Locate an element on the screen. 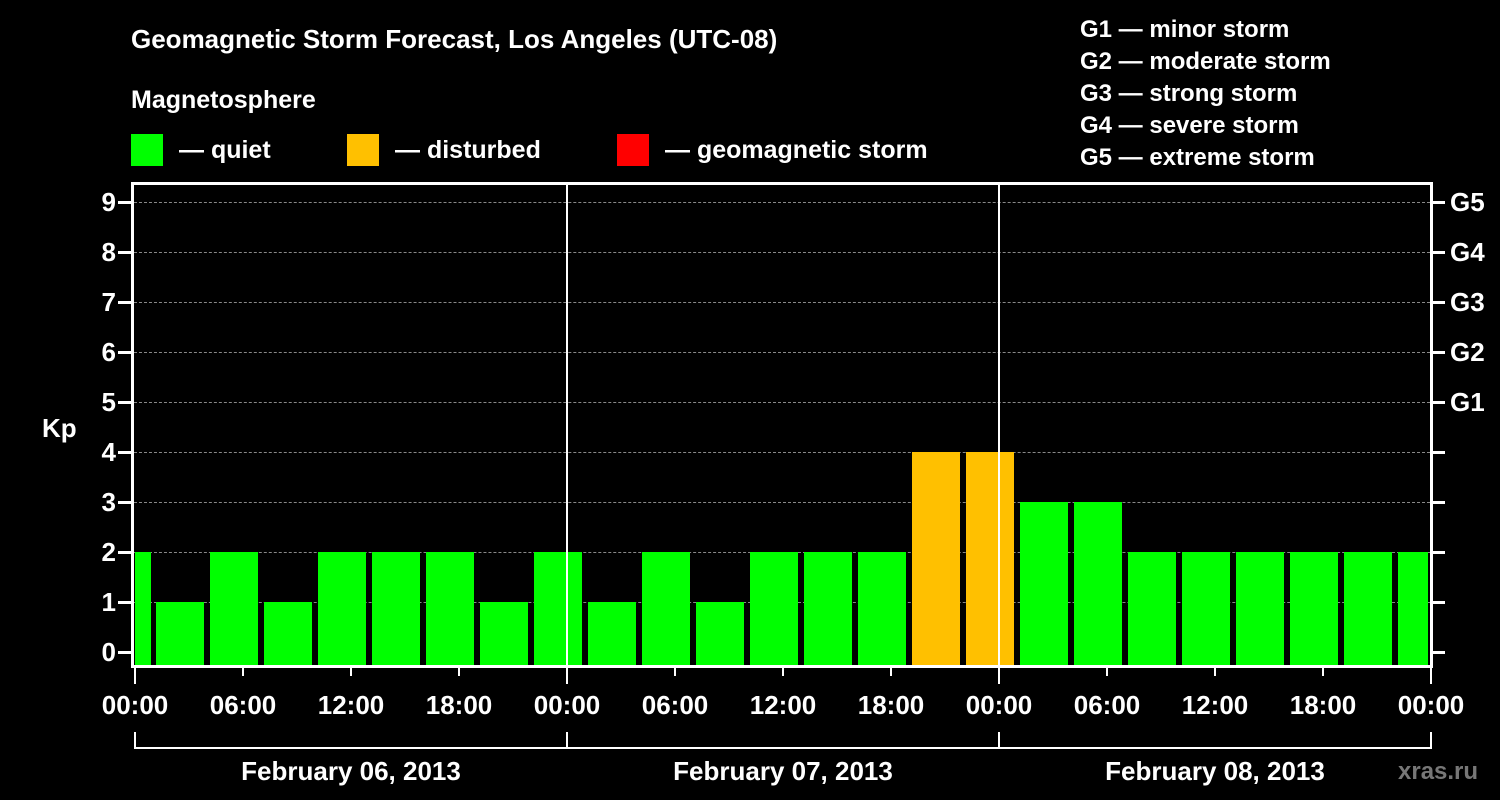  legend-item-quiet: — quiet is located at coordinates (201, 150).